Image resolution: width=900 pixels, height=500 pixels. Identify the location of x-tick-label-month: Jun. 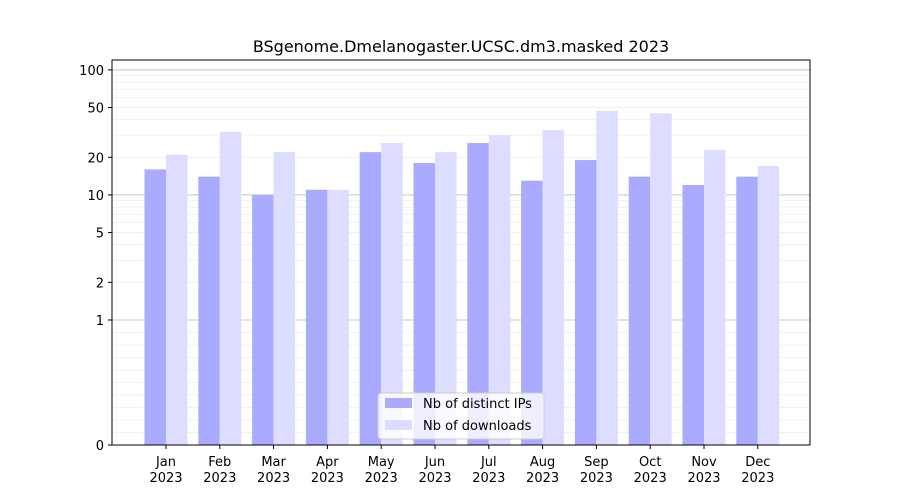
(434, 462).